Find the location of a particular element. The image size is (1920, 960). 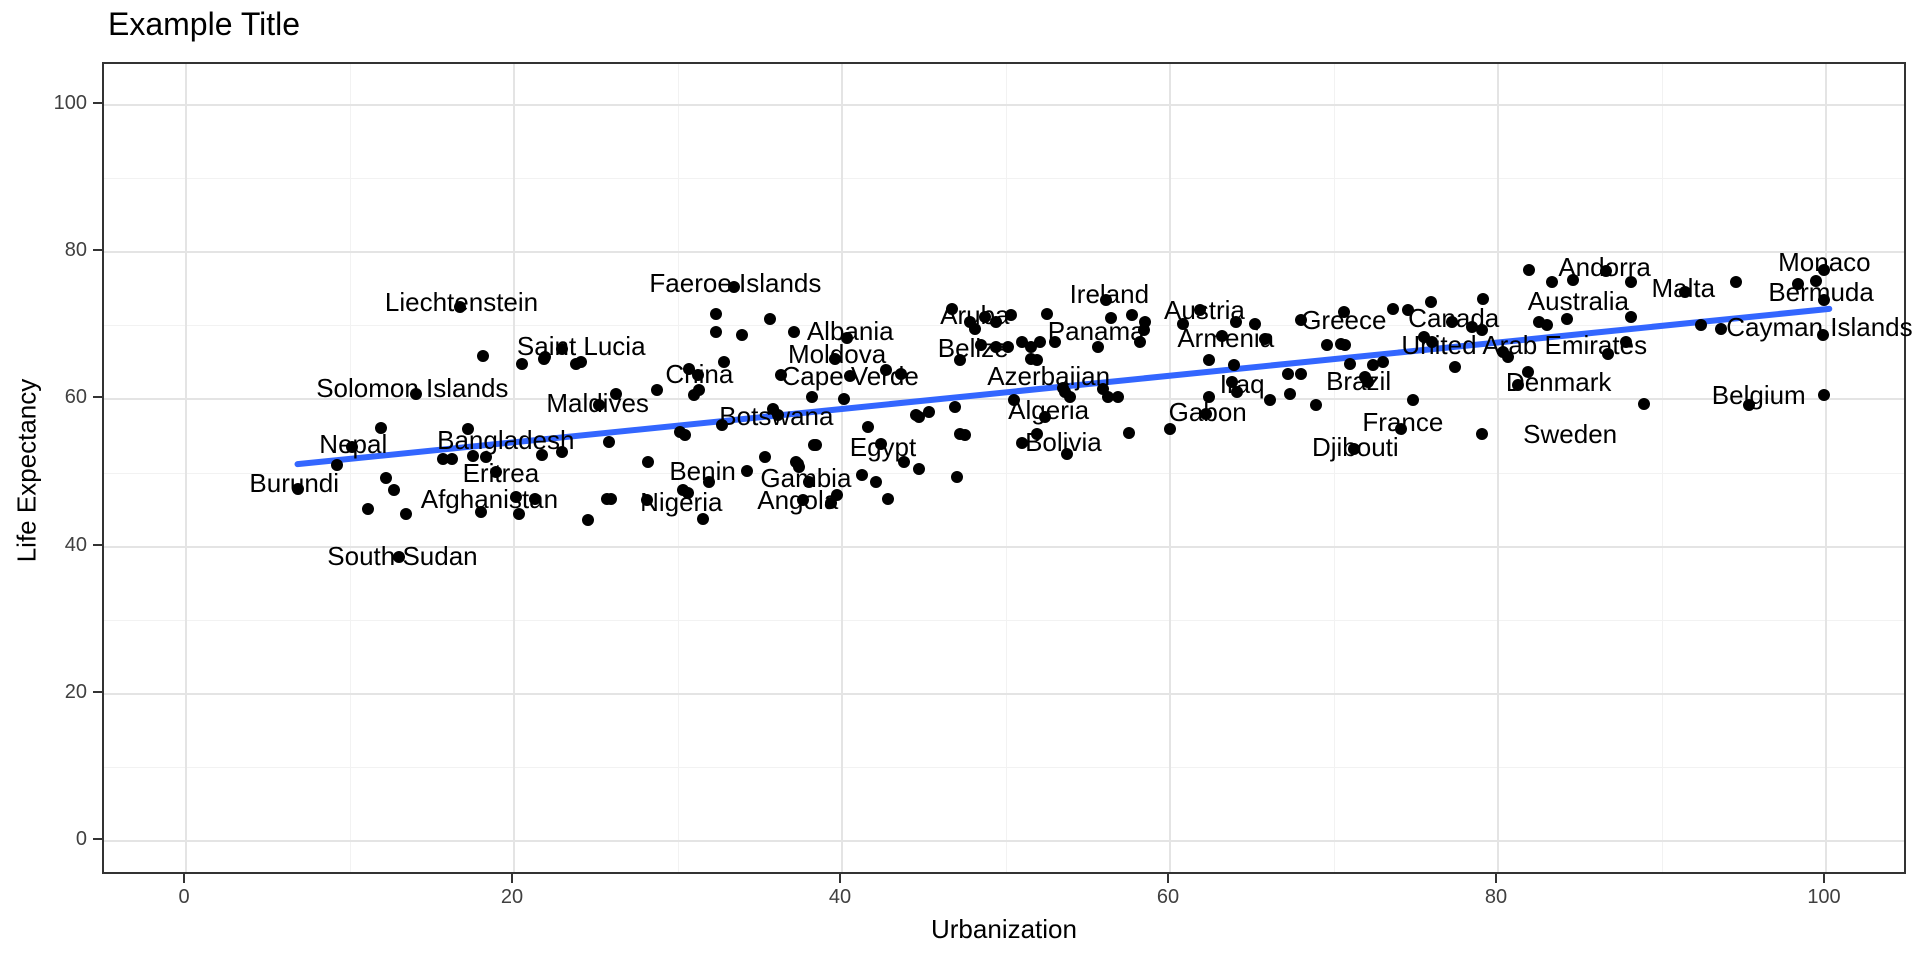

x-tick-label: 80 is located at coordinates (1496, 897).